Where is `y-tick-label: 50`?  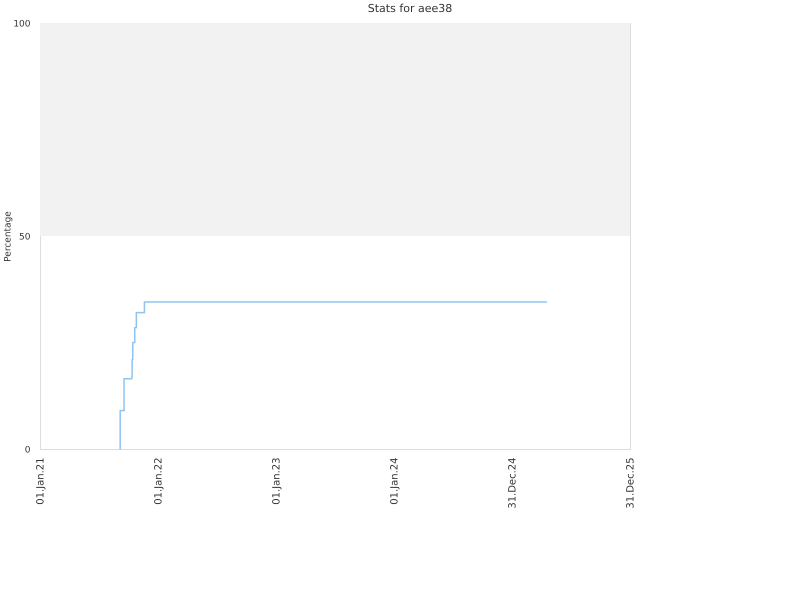
y-tick-label: 50 is located at coordinates (25, 237).